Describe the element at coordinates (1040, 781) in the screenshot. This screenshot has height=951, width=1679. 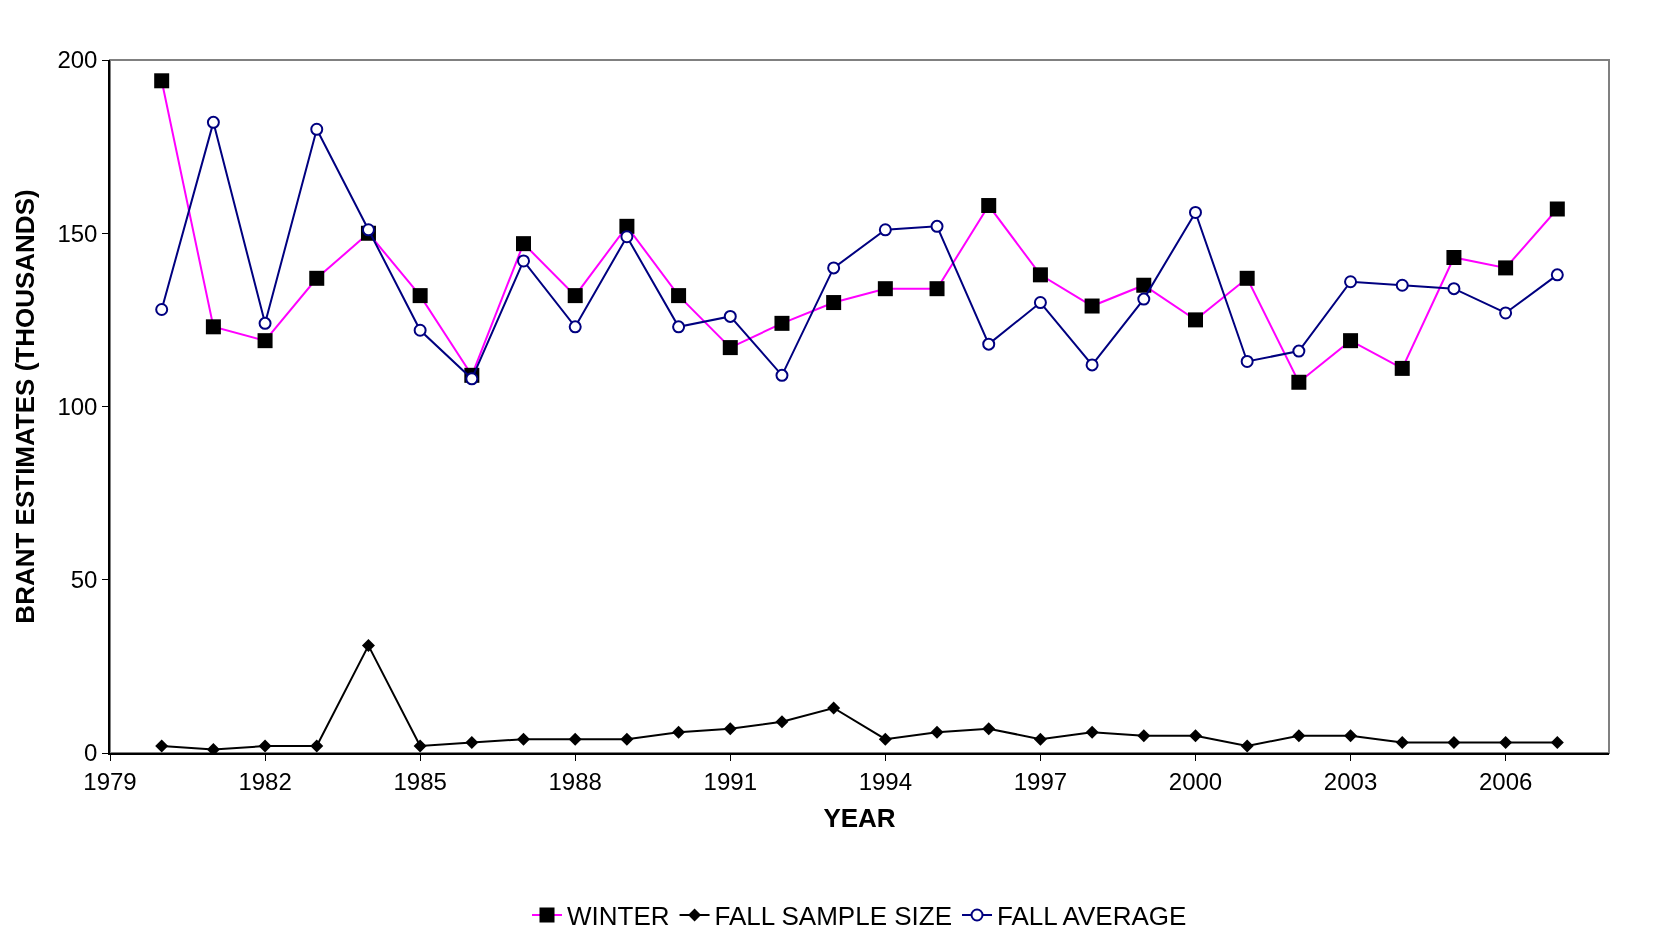
I see `x-tick-label: 1997` at that location.